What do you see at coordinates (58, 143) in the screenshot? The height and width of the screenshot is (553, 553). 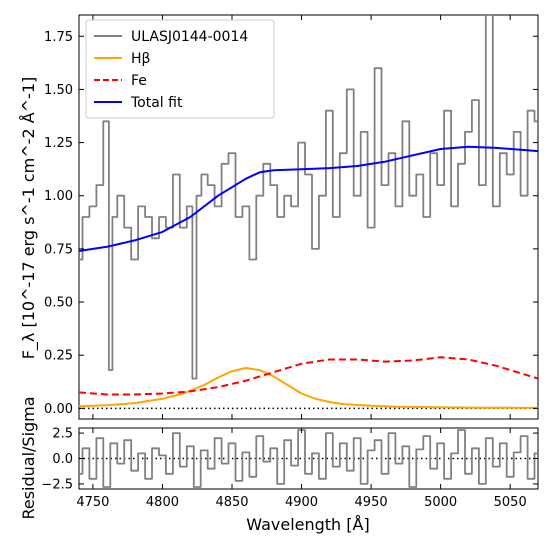 I see `main-y-tick-label: 1.25` at bounding box center [58, 143].